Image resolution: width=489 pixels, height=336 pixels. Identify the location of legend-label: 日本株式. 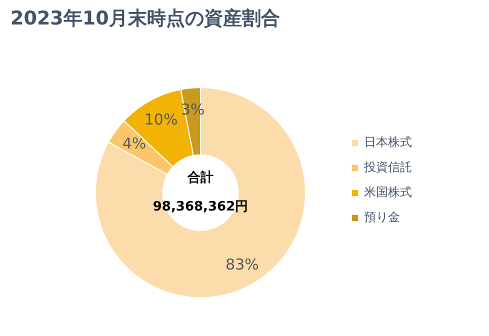
(388, 142).